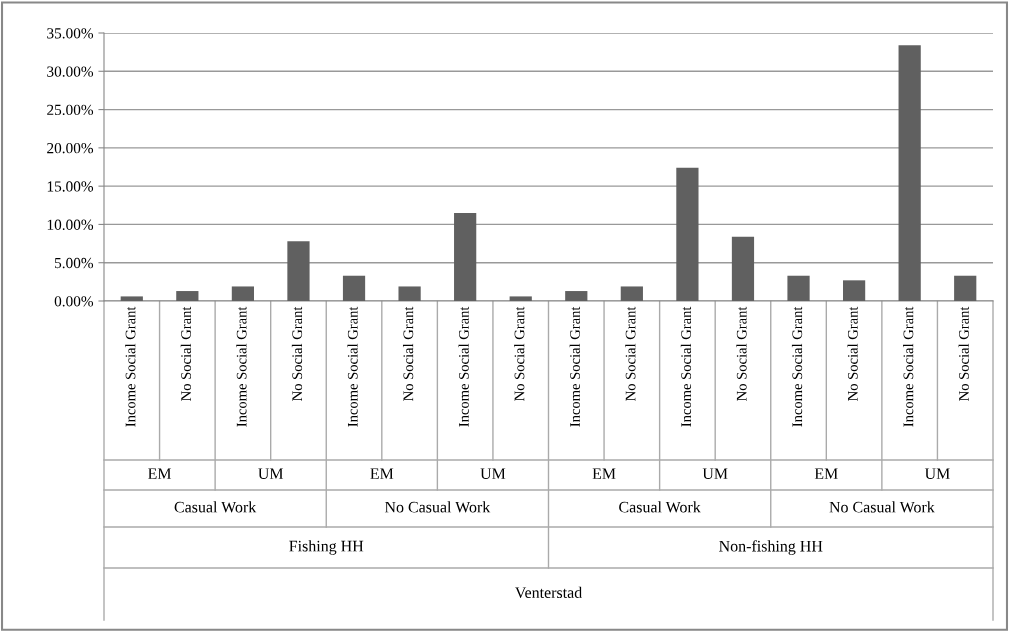 This screenshot has height=631, width=1009. I want to click on y-tick-label: 35.00%, so click(70, 33).